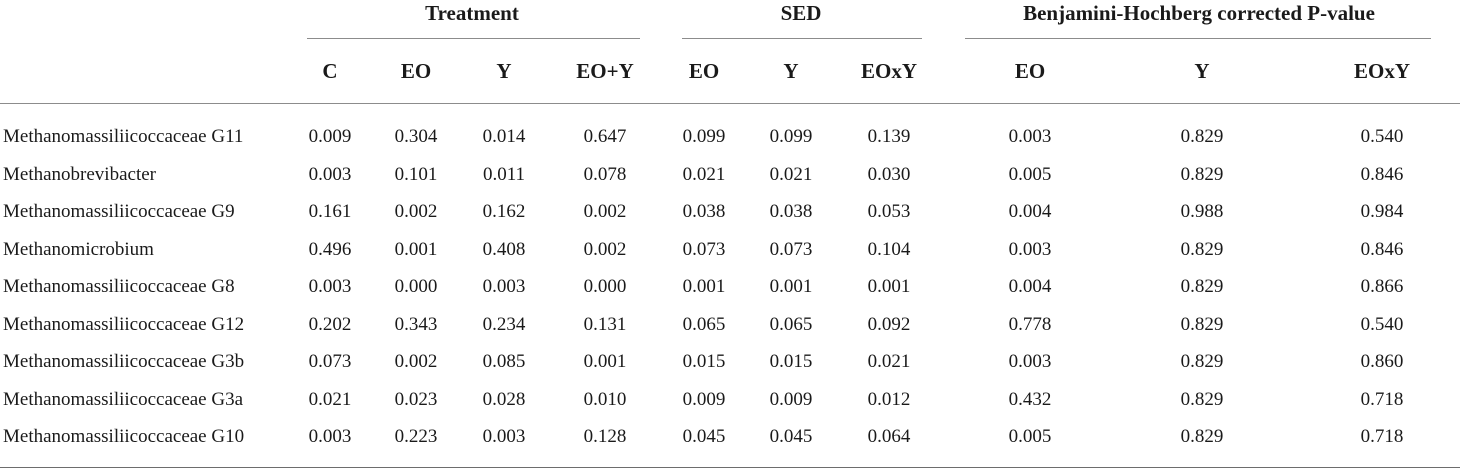 The width and height of the screenshot is (1460, 470). Describe the element at coordinates (605, 71) in the screenshot. I see `column-header: EO+Y` at that location.